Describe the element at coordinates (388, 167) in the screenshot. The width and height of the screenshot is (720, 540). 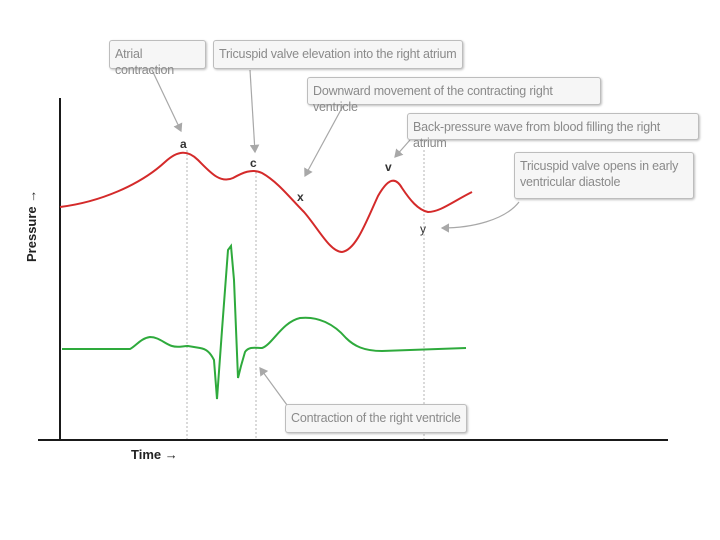
I see `label-v-wave: v` at that location.